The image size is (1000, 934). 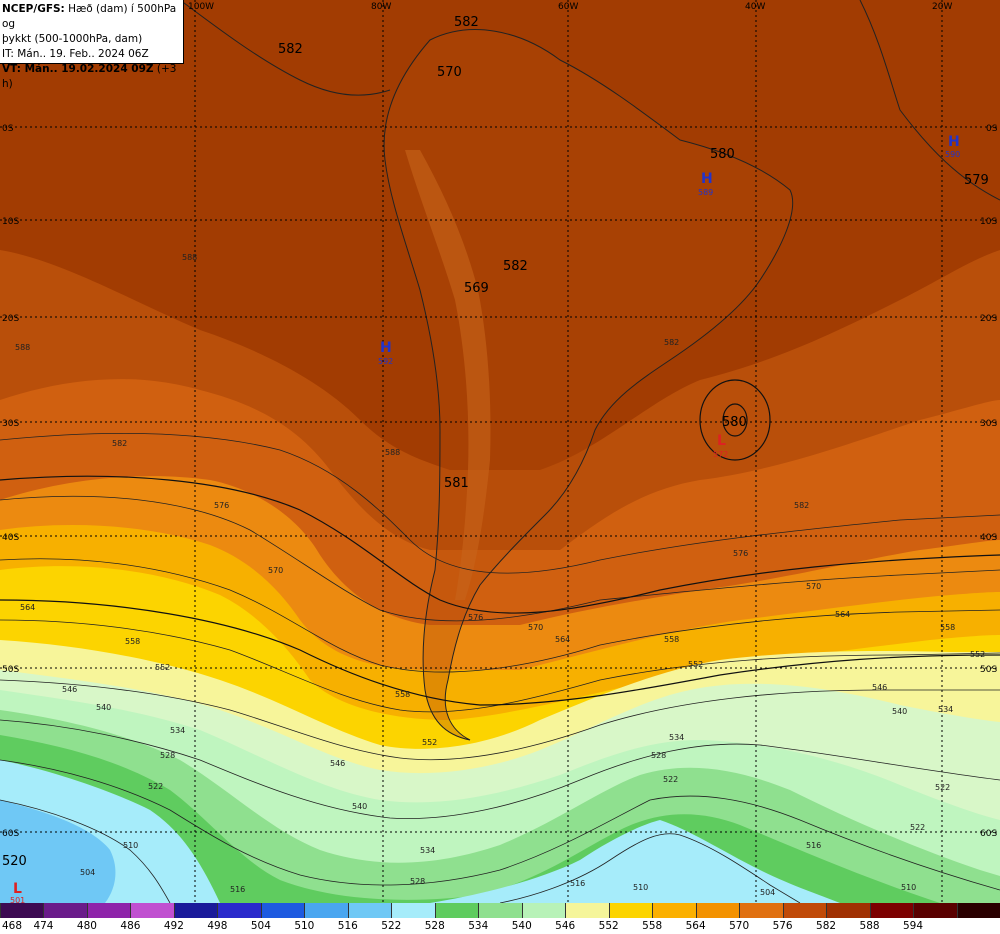 What do you see at coordinates (695, 926) in the screenshot?
I see `color-scale-label: 564` at bounding box center [695, 926].